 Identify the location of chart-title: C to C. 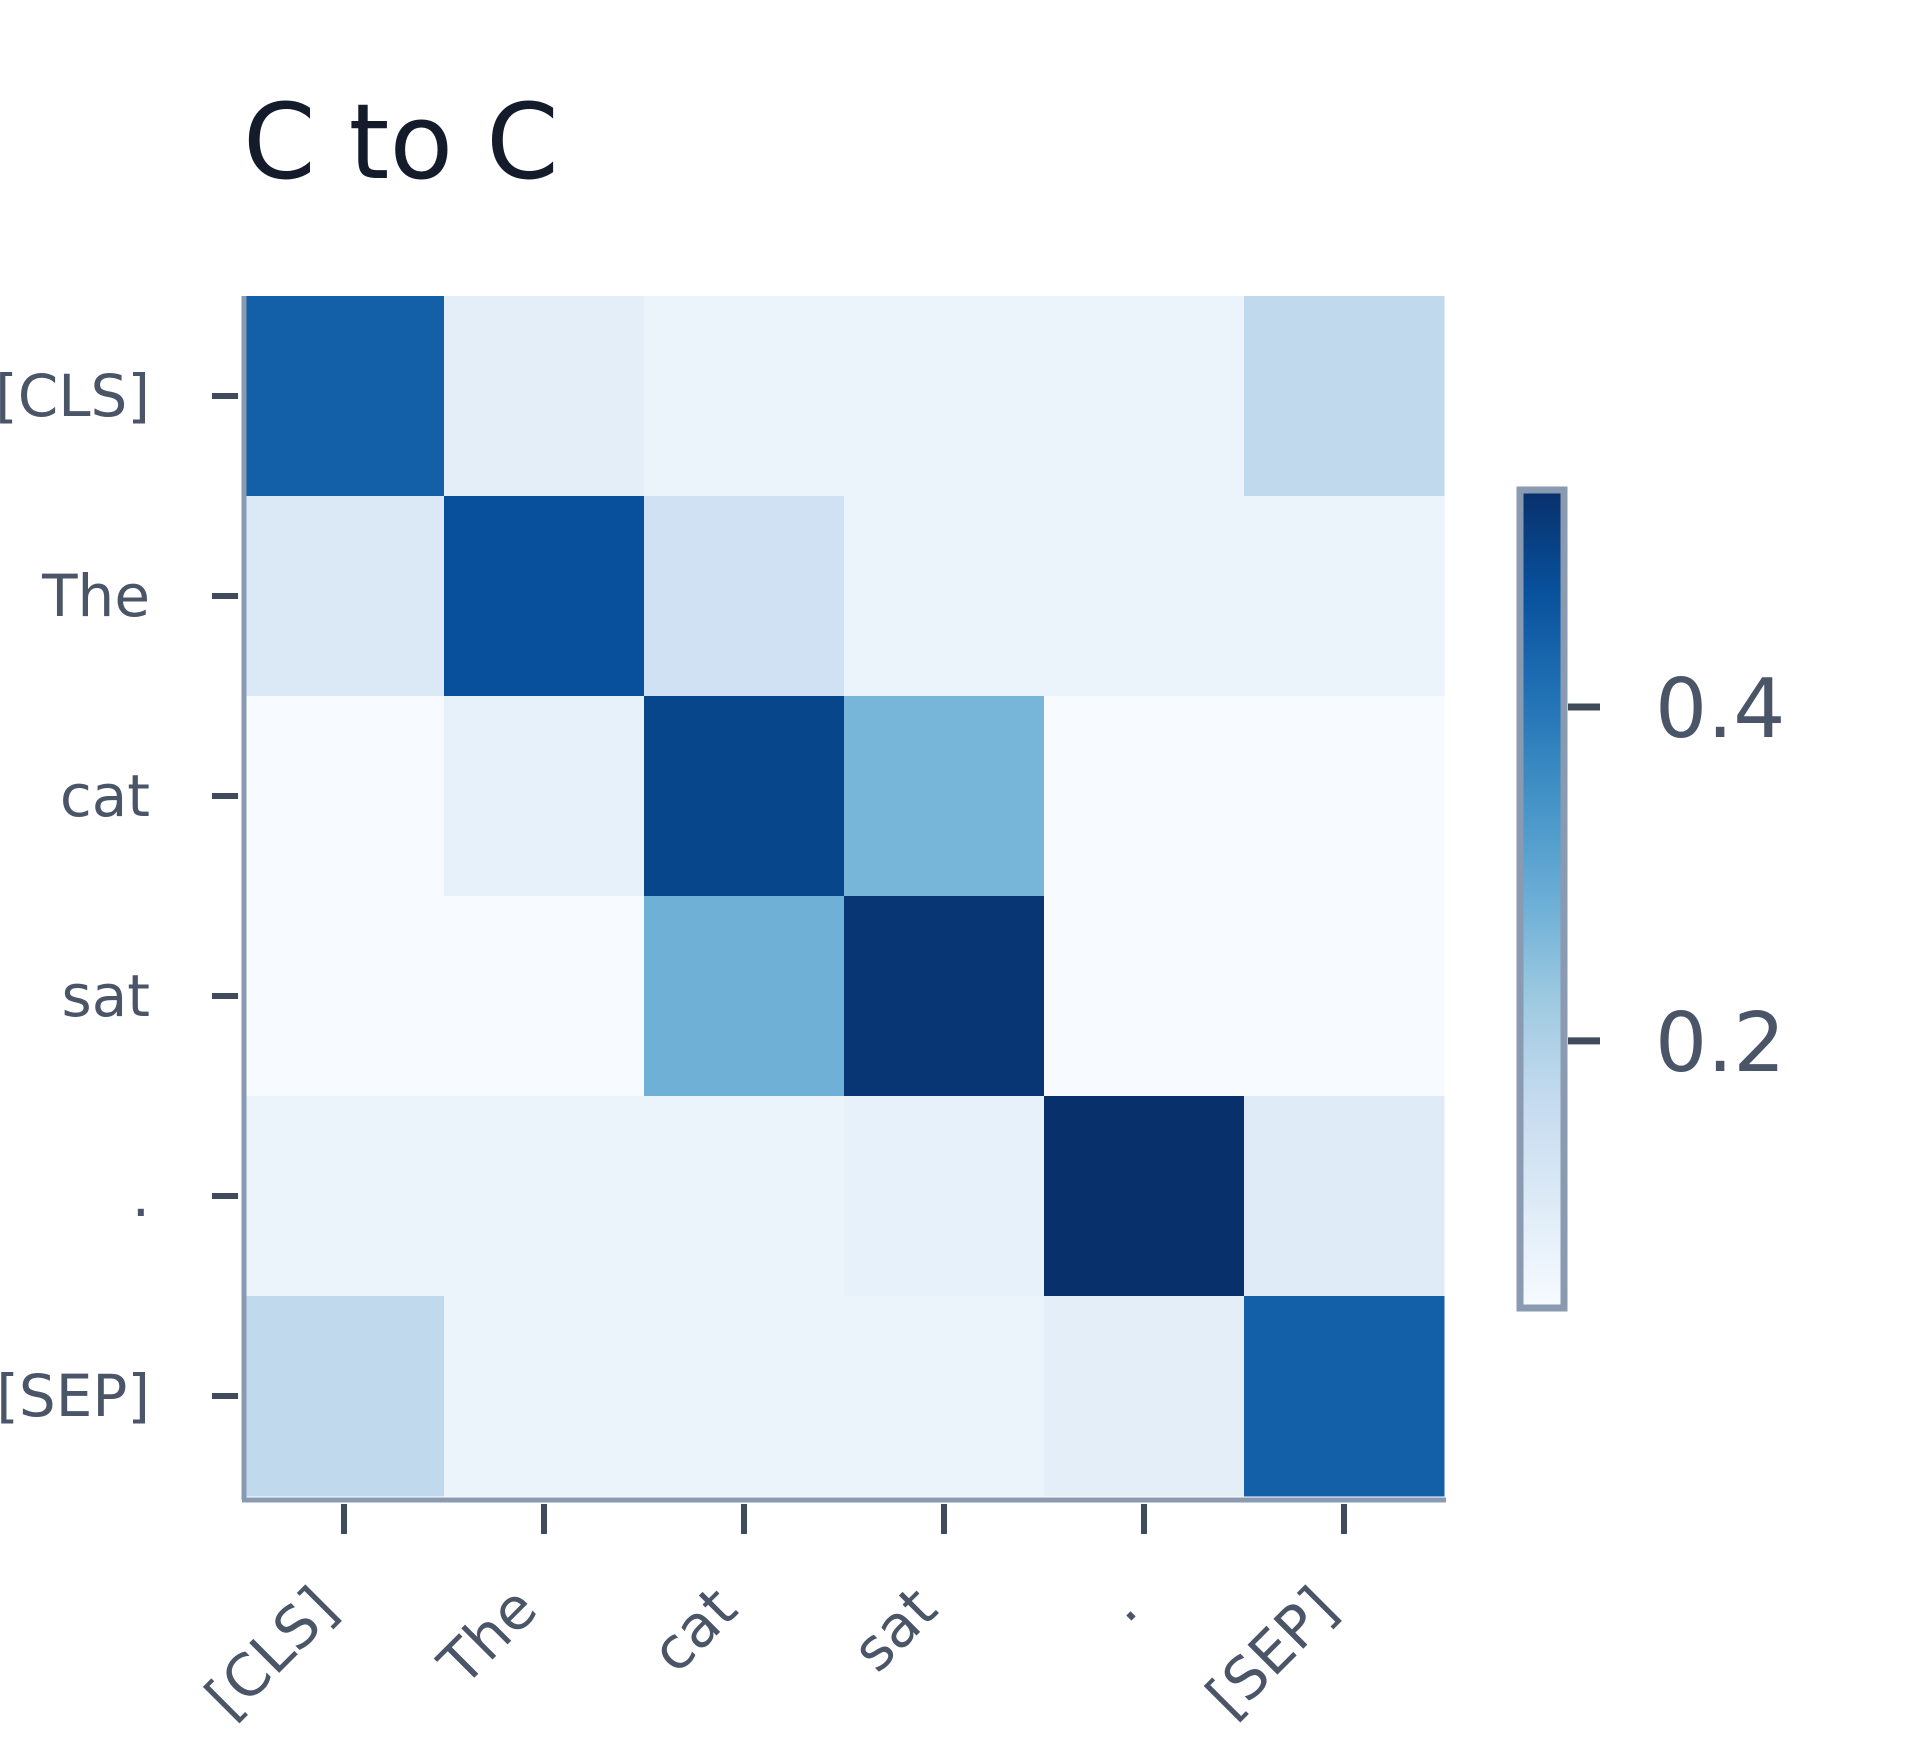
(401, 142).